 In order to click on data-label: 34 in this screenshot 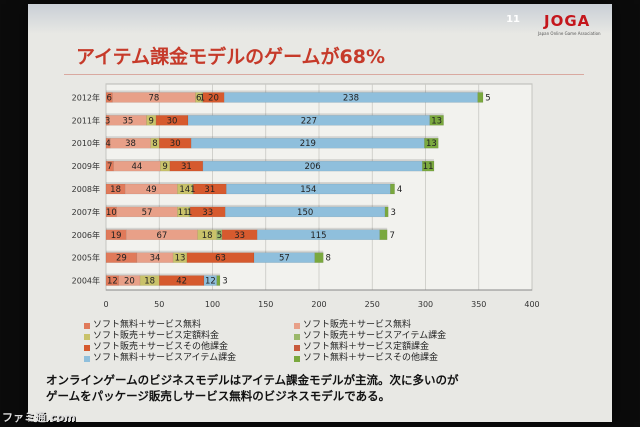, I will do `click(155, 259)`.